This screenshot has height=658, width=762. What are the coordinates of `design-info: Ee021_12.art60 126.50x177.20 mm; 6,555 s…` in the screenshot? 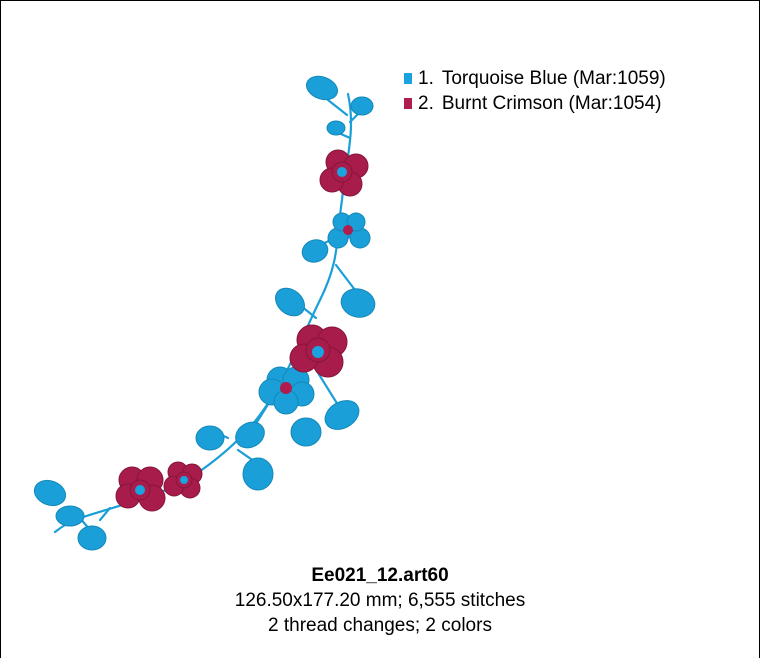 It's located at (380, 600).